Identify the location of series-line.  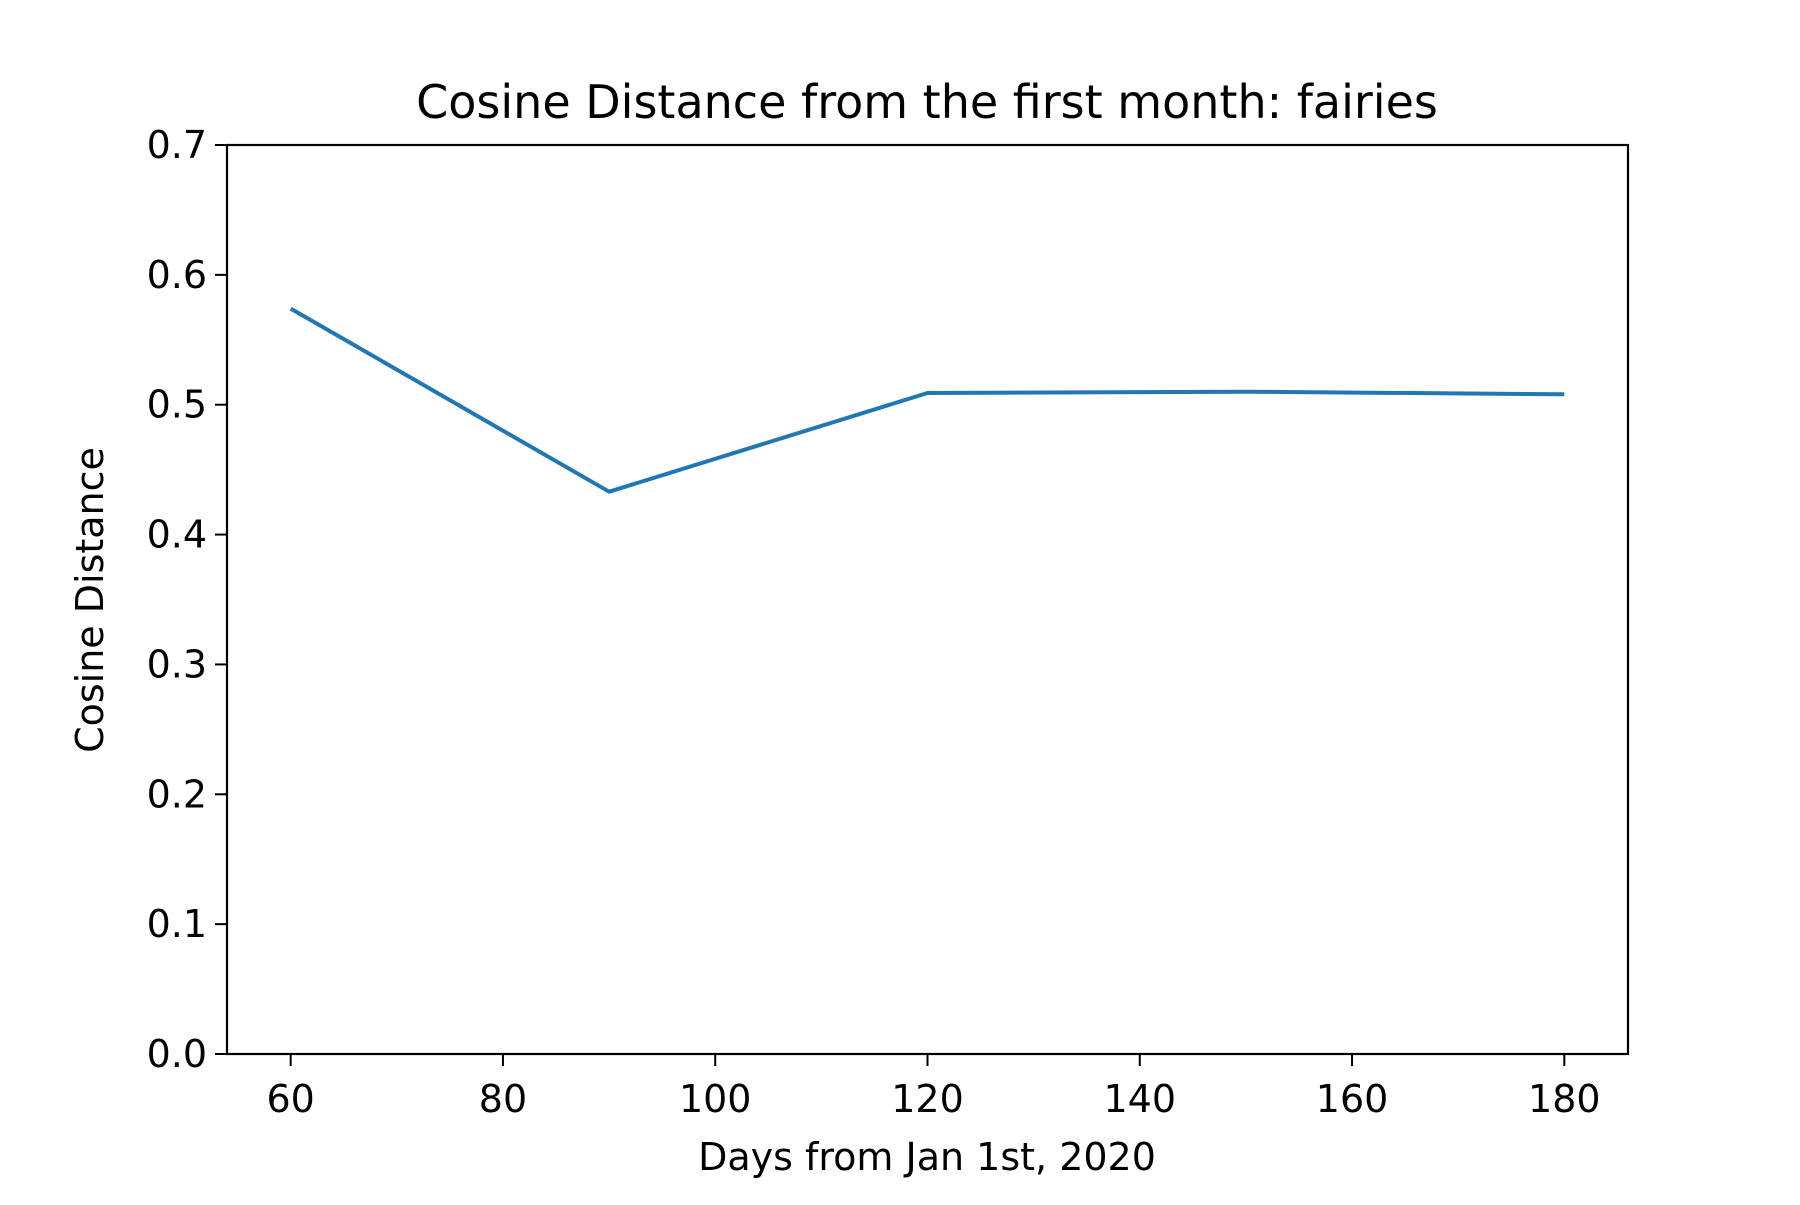
(927, 400).